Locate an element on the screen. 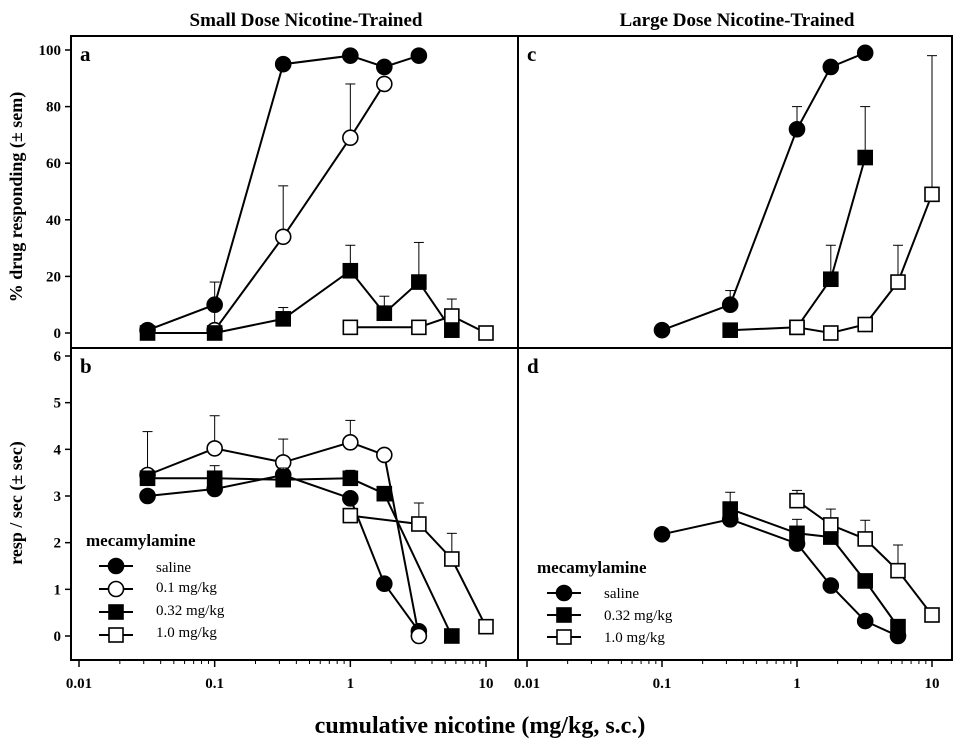 The image size is (955, 742). y-tick-label-b-2: 2 is located at coordinates (58, 544).